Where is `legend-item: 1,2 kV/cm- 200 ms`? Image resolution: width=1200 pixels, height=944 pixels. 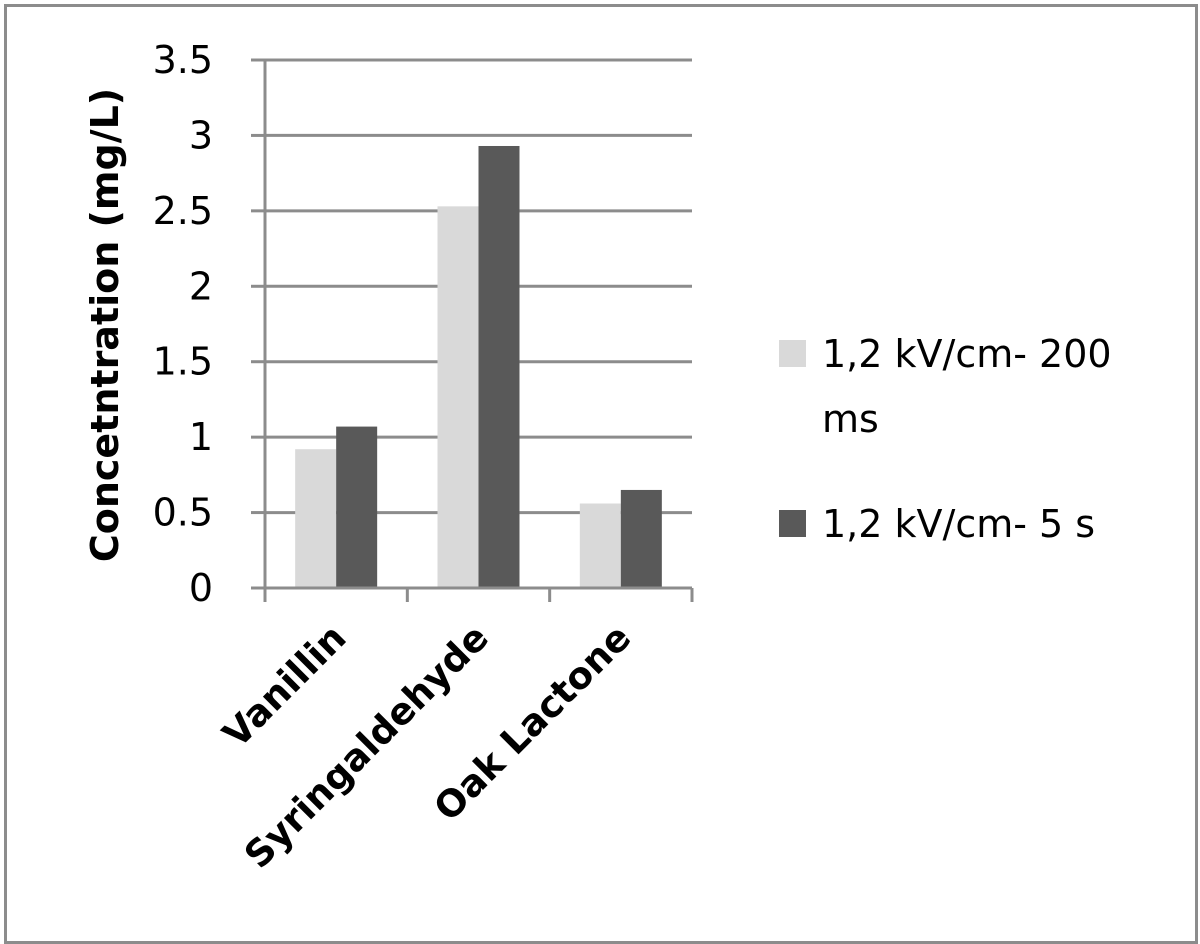
legend-item: 1,2 kV/cm- 200 ms is located at coordinates (945, 386).